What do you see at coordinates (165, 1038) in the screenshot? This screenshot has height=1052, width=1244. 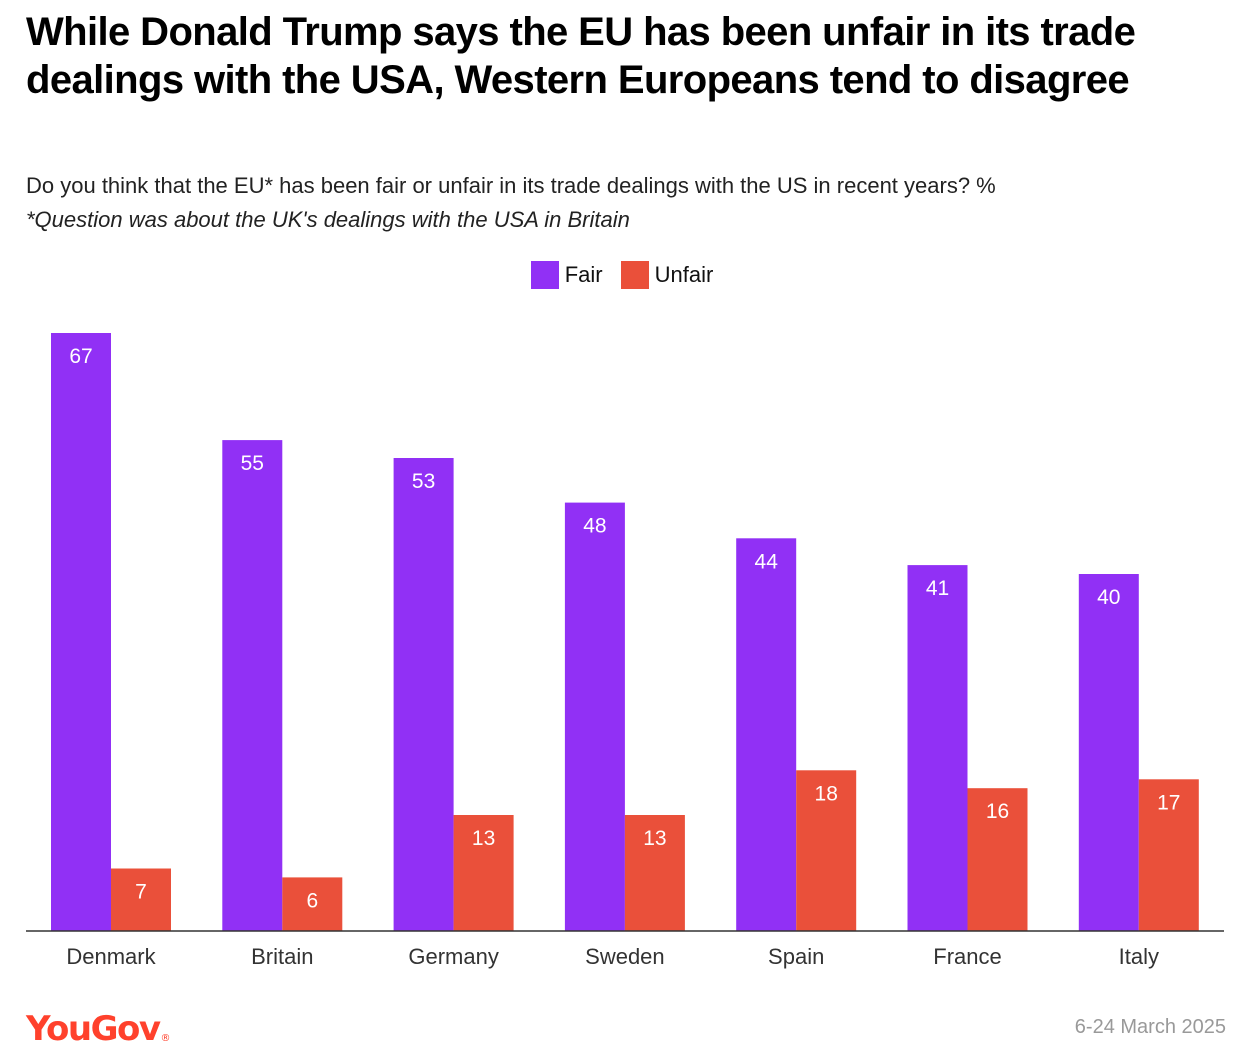 I see `trademark-mark: ®` at bounding box center [165, 1038].